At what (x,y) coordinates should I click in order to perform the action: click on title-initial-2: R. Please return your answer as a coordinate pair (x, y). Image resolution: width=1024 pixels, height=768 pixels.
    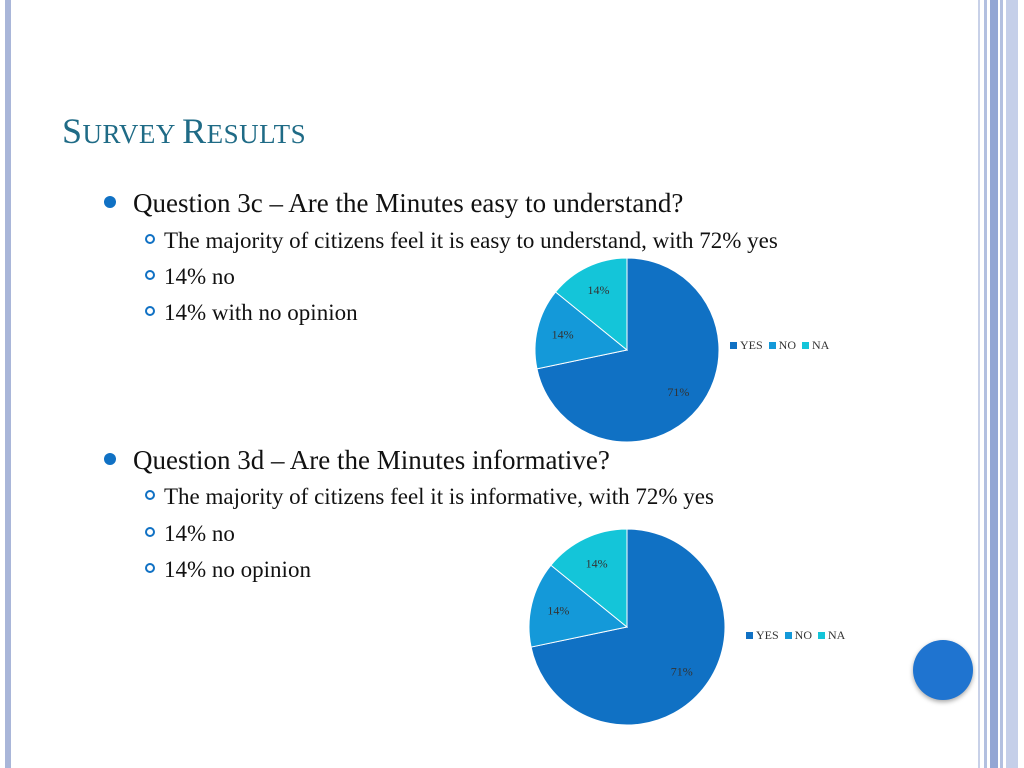
    Looking at the image, I should click on (194, 131).